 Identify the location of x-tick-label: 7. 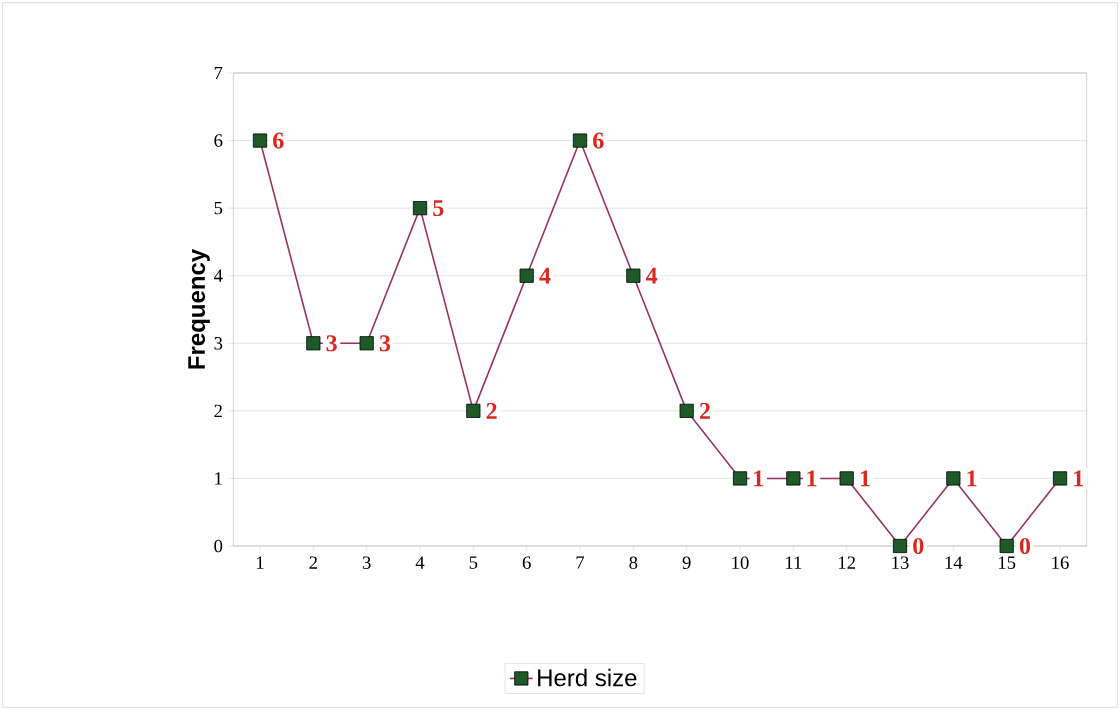
(580, 562).